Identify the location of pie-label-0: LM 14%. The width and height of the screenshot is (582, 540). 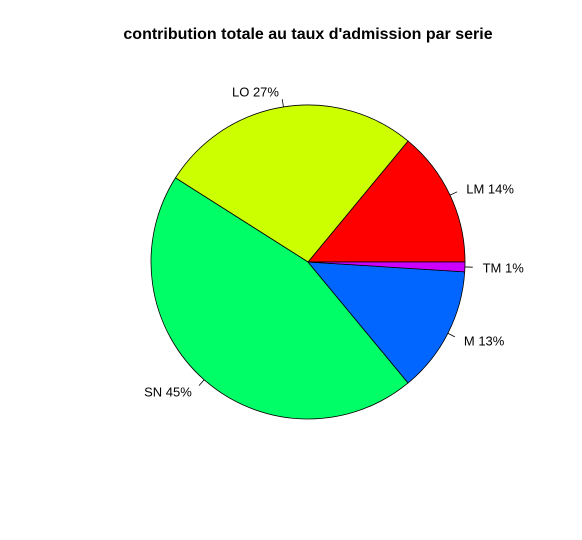
(490, 188).